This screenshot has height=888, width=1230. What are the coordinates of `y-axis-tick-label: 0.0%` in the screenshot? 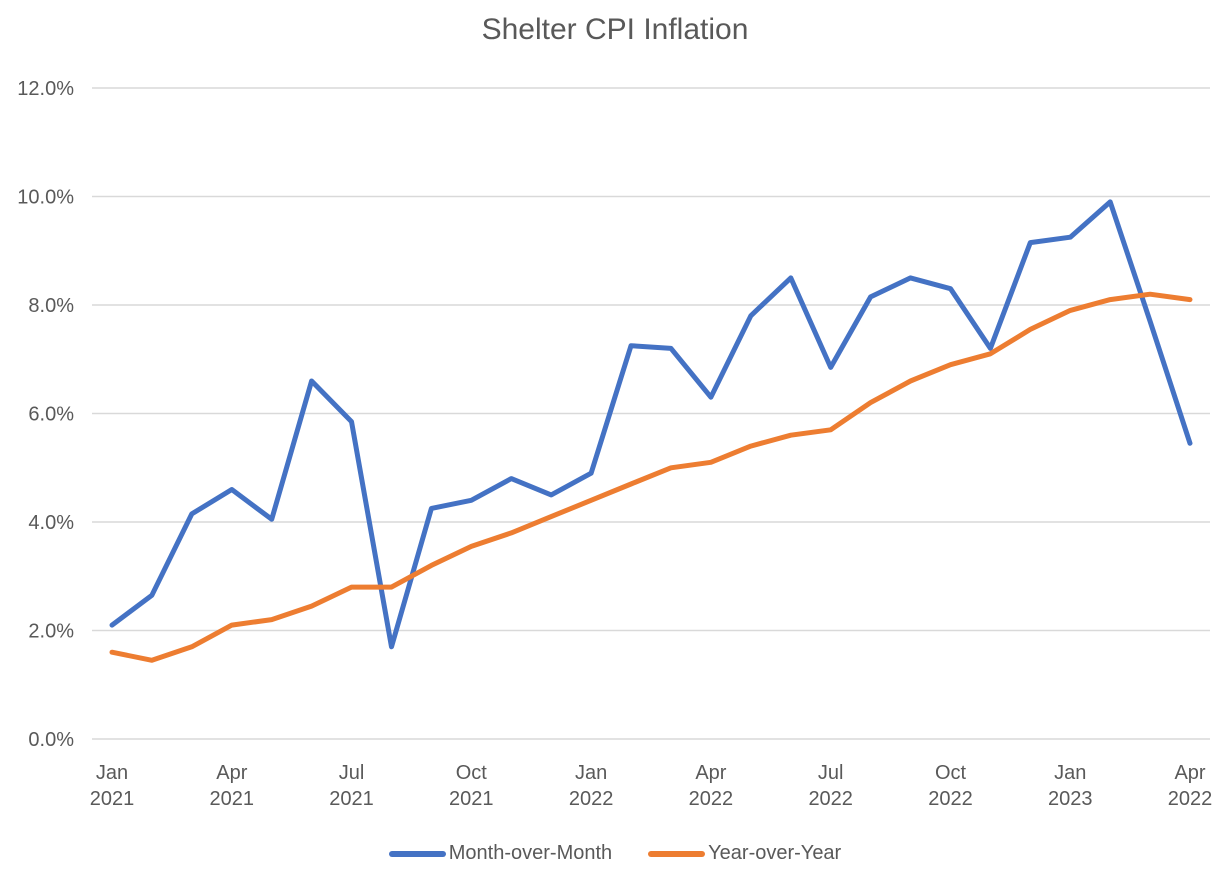 It's located at (51, 740).